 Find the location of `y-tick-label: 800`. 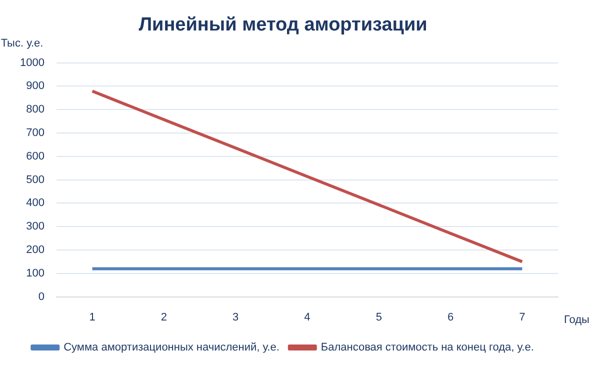

y-tick-label: 800 is located at coordinates (35, 110).